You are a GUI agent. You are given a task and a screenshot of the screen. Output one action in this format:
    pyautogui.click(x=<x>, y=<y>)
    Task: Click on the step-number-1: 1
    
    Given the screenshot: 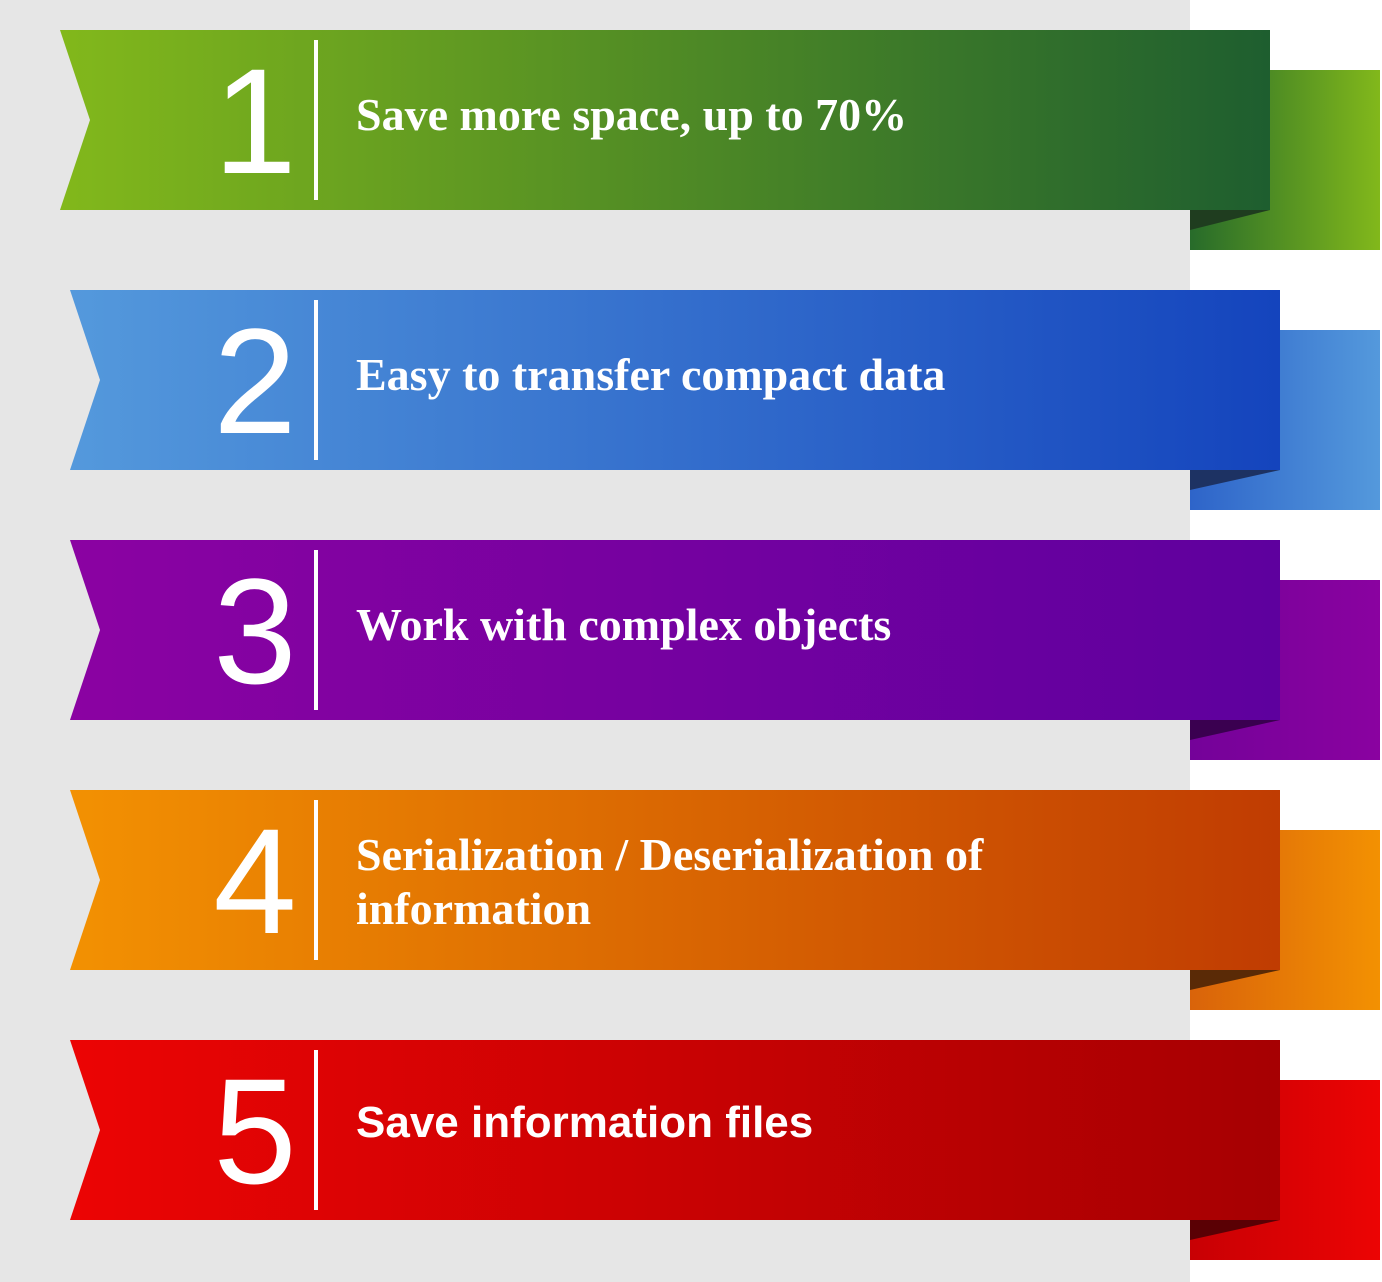 What is the action you would take?
    pyautogui.click(x=255, y=121)
    